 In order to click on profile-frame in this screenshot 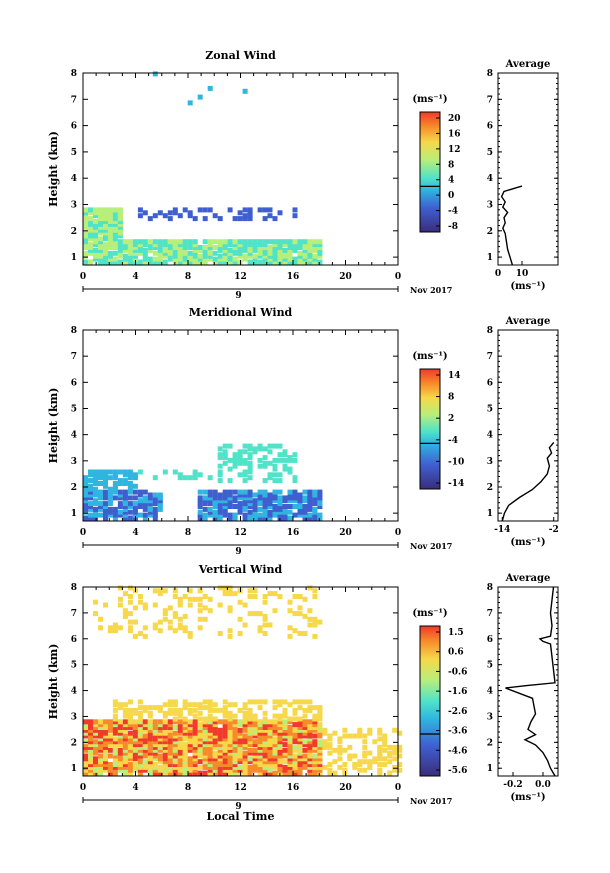, I will do `click(528, 681)`.